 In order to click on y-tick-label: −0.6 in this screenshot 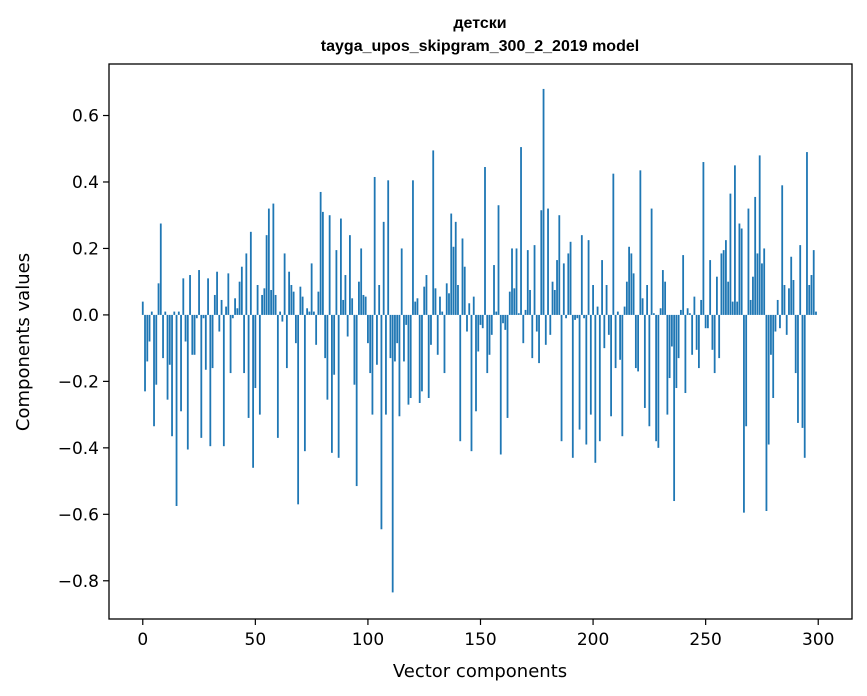, I will do `click(78, 515)`.